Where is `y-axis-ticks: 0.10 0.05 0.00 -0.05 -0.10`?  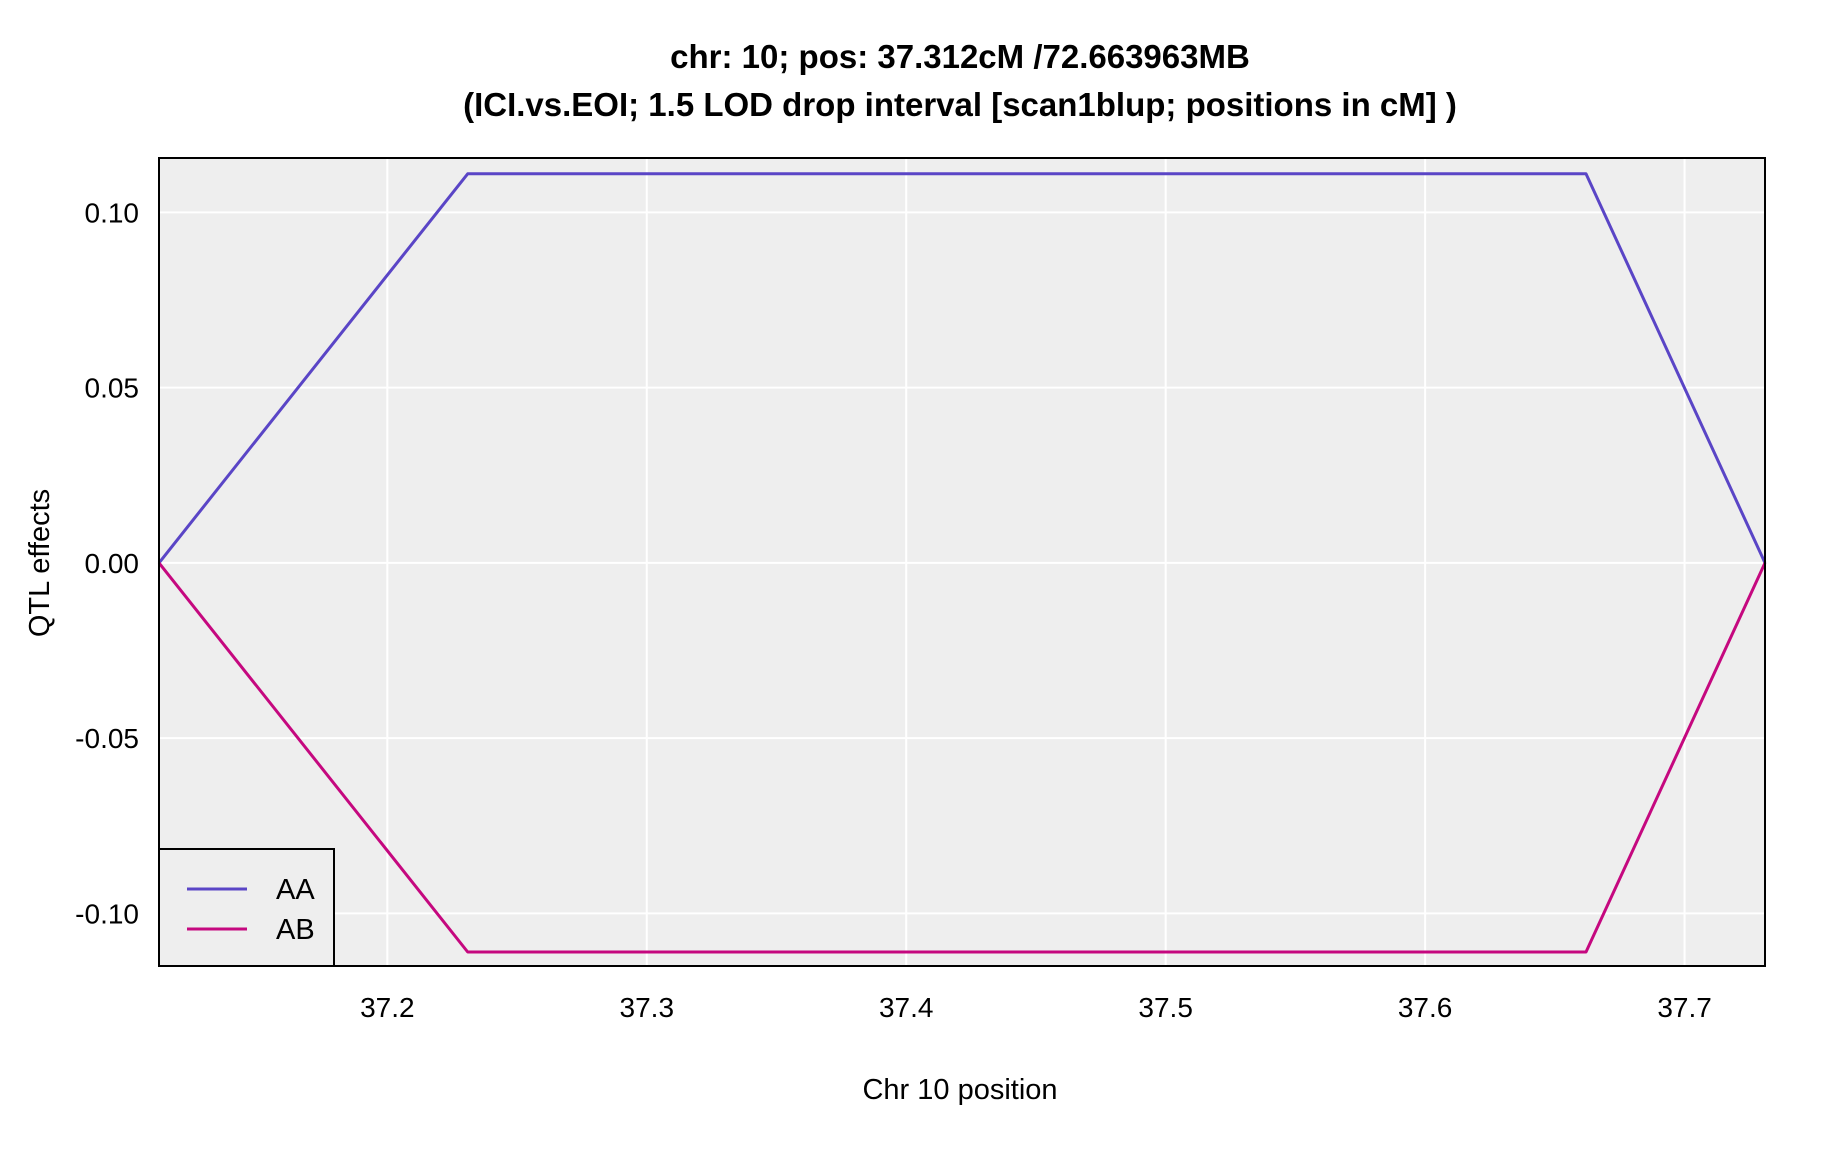 y-axis-ticks: 0.10 0.05 0.00 -0.05 -0.10 is located at coordinates (107, 563).